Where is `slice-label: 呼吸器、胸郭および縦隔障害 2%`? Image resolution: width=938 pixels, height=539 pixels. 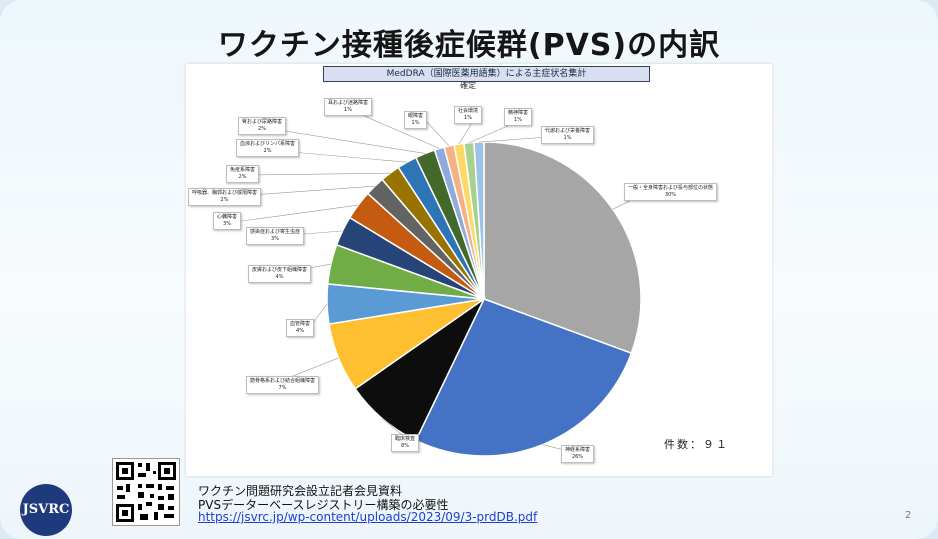 slice-label: 呼吸器、胸郭および縦隔障害 2% is located at coordinates (225, 197).